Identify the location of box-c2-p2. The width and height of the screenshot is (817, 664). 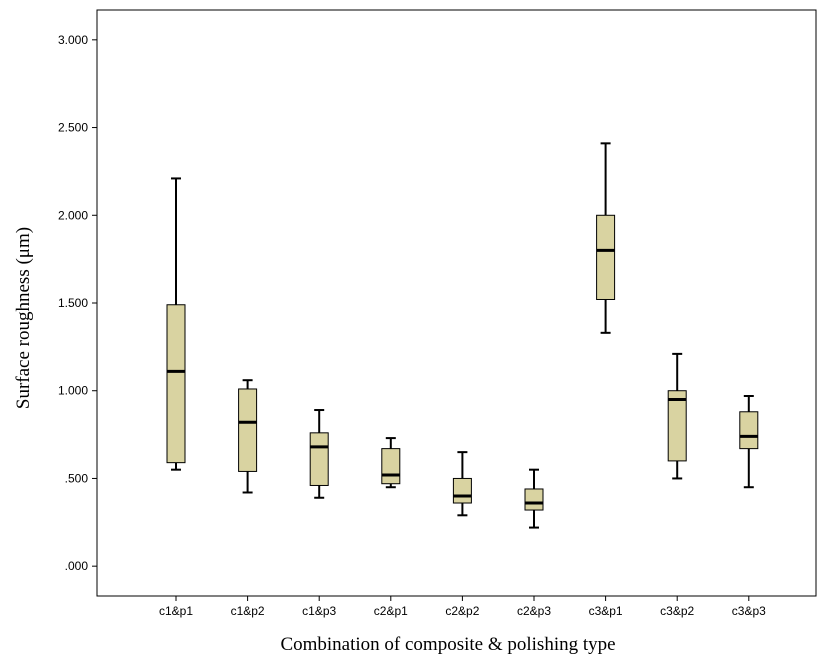
(462, 484).